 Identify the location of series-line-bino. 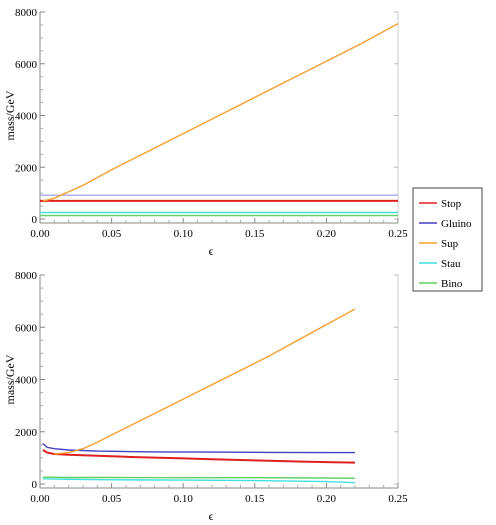
(199, 477).